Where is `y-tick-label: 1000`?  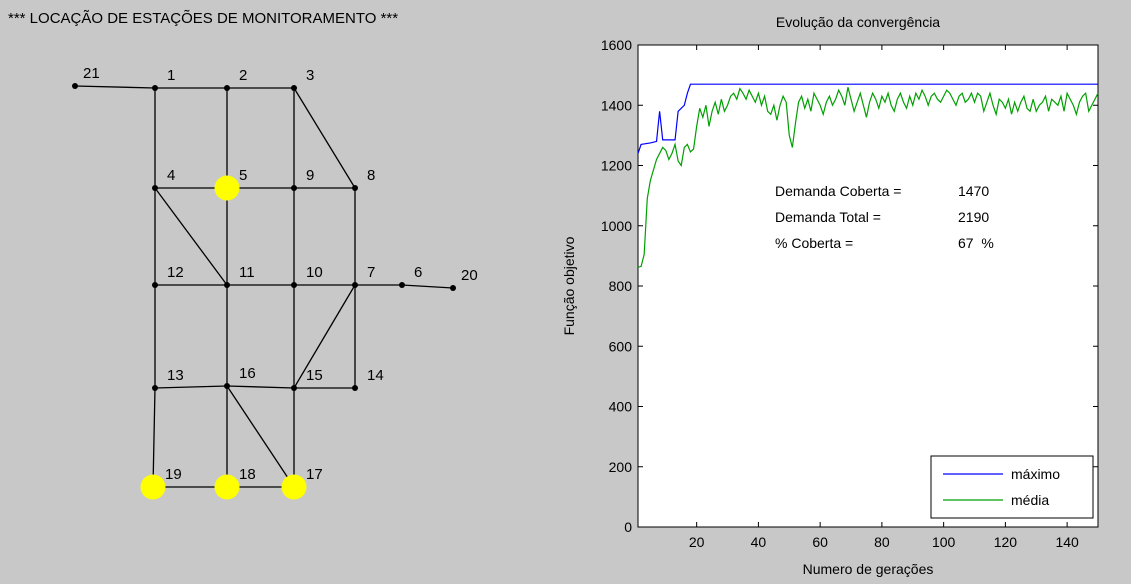 y-tick-label: 1000 is located at coordinates (616, 226).